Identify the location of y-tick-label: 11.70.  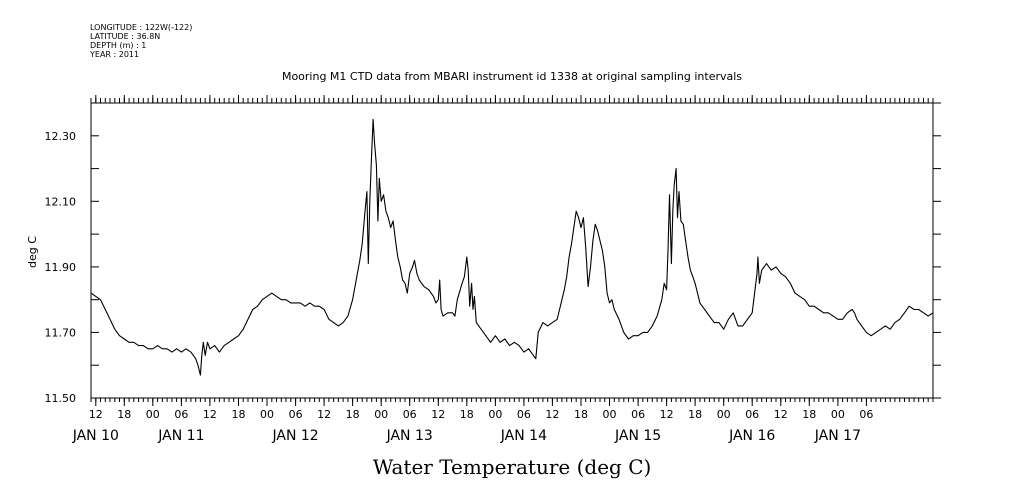
(61, 332).